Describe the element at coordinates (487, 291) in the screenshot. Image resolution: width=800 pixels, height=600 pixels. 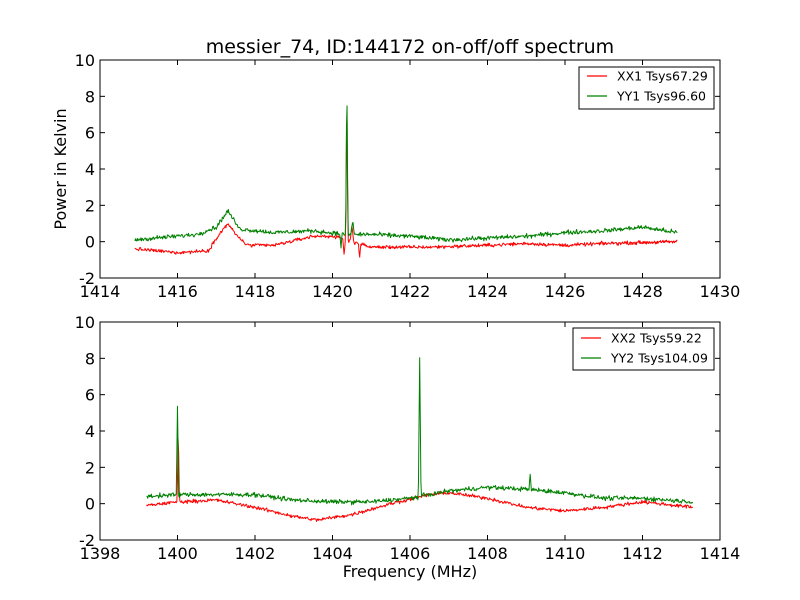
I see `top-x-tick-label: 1424` at that location.